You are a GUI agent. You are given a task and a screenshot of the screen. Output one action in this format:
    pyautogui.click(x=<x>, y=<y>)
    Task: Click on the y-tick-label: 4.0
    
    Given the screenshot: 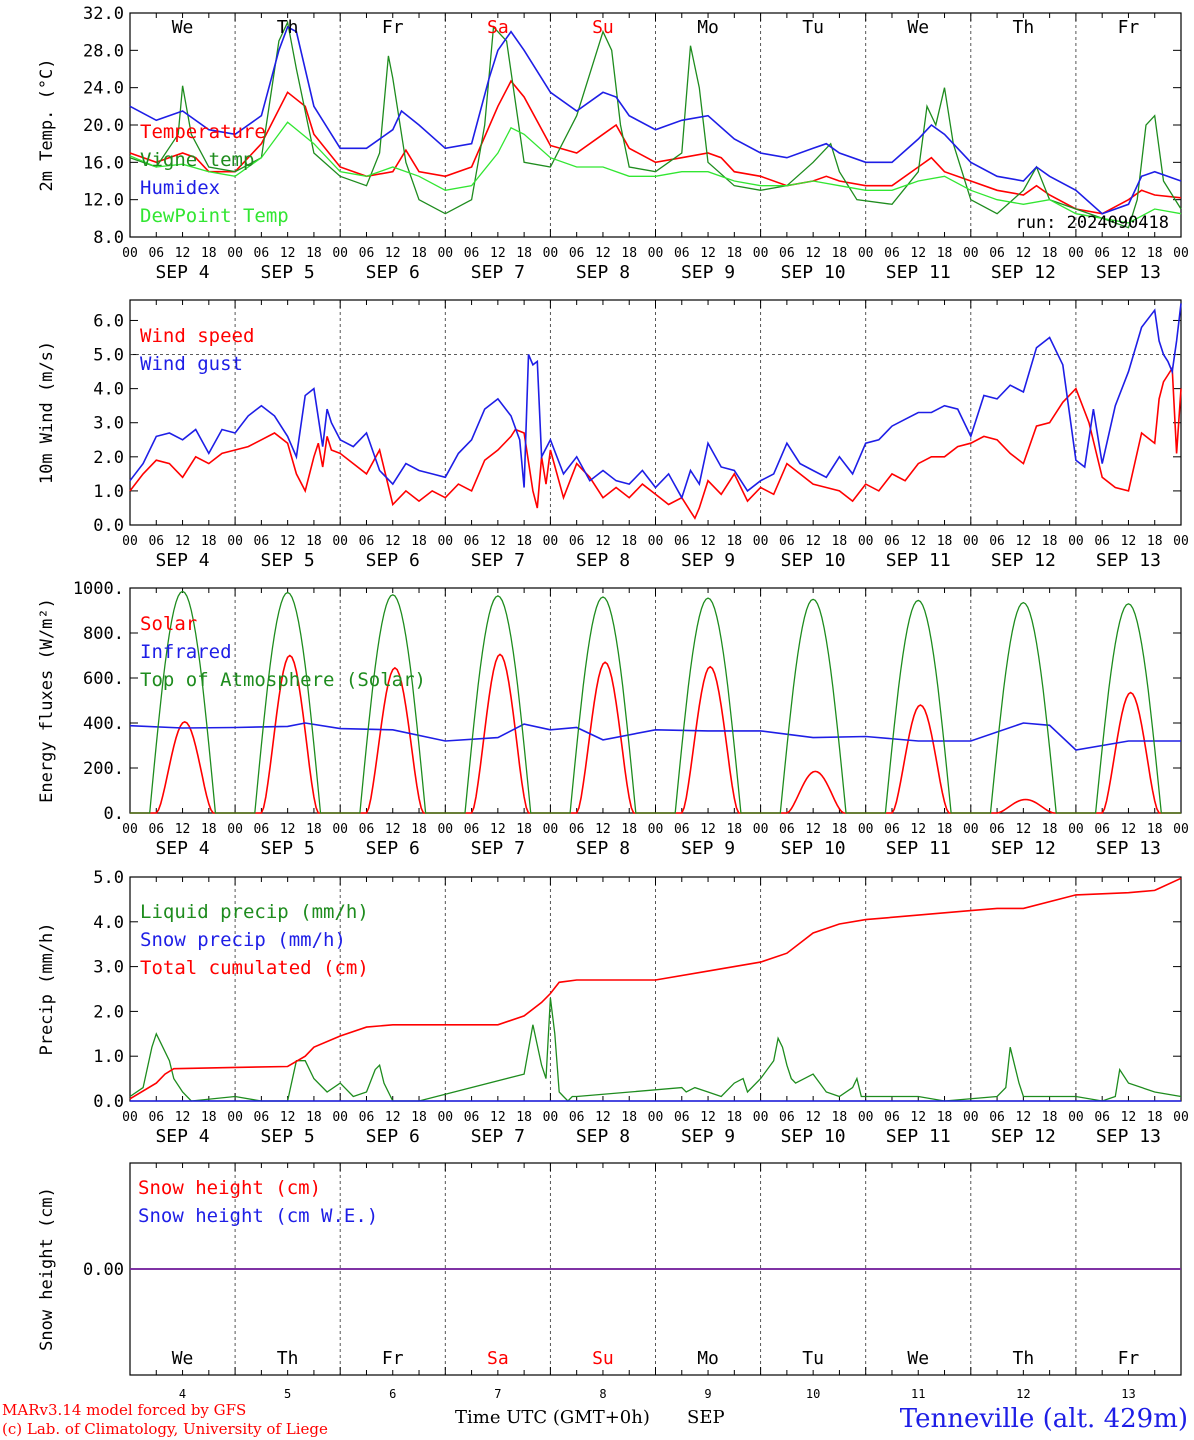 What is the action you would take?
    pyautogui.click(x=108, y=923)
    